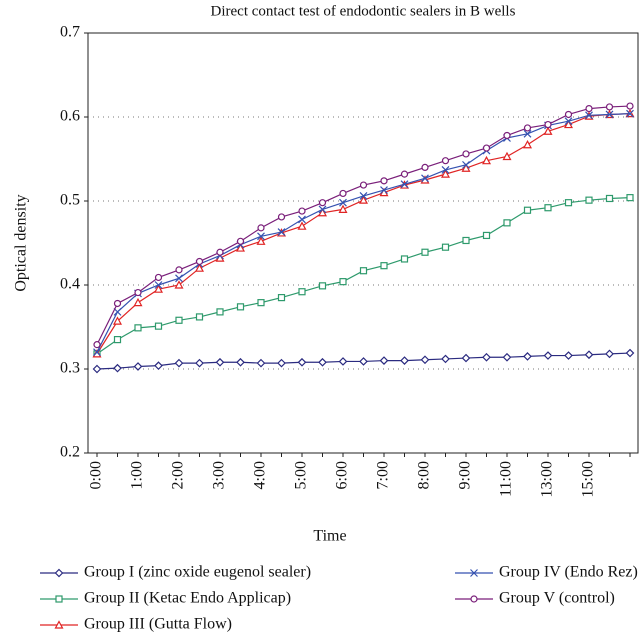  Describe the element at coordinates (96, 475) in the screenshot. I see `x-tick-label: 0:00` at that location.